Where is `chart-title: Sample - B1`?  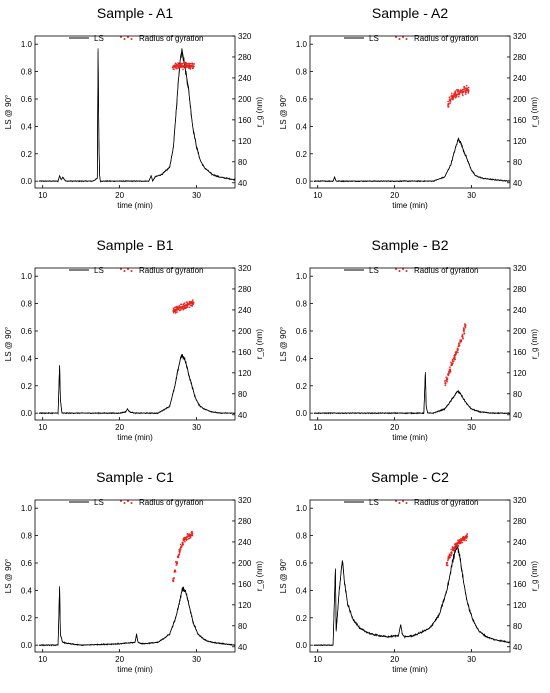
chart-title: Sample - B1 is located at coordinates (134, 245).